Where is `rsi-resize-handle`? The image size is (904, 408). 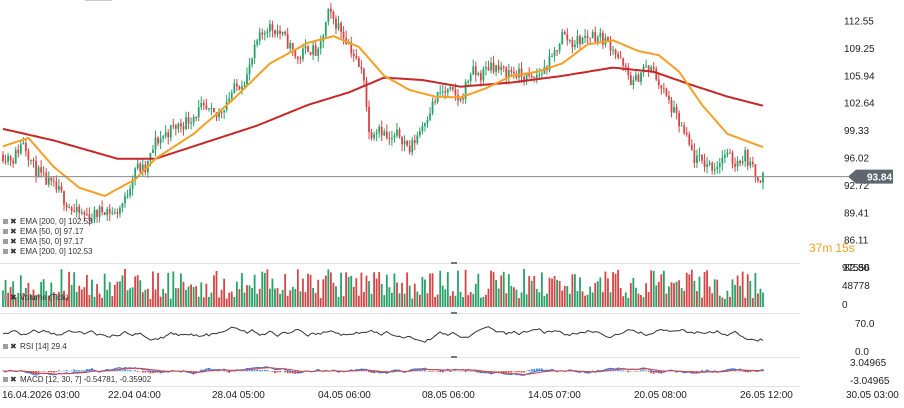 rsi-resize-handle is located at coordinates (454, 313).